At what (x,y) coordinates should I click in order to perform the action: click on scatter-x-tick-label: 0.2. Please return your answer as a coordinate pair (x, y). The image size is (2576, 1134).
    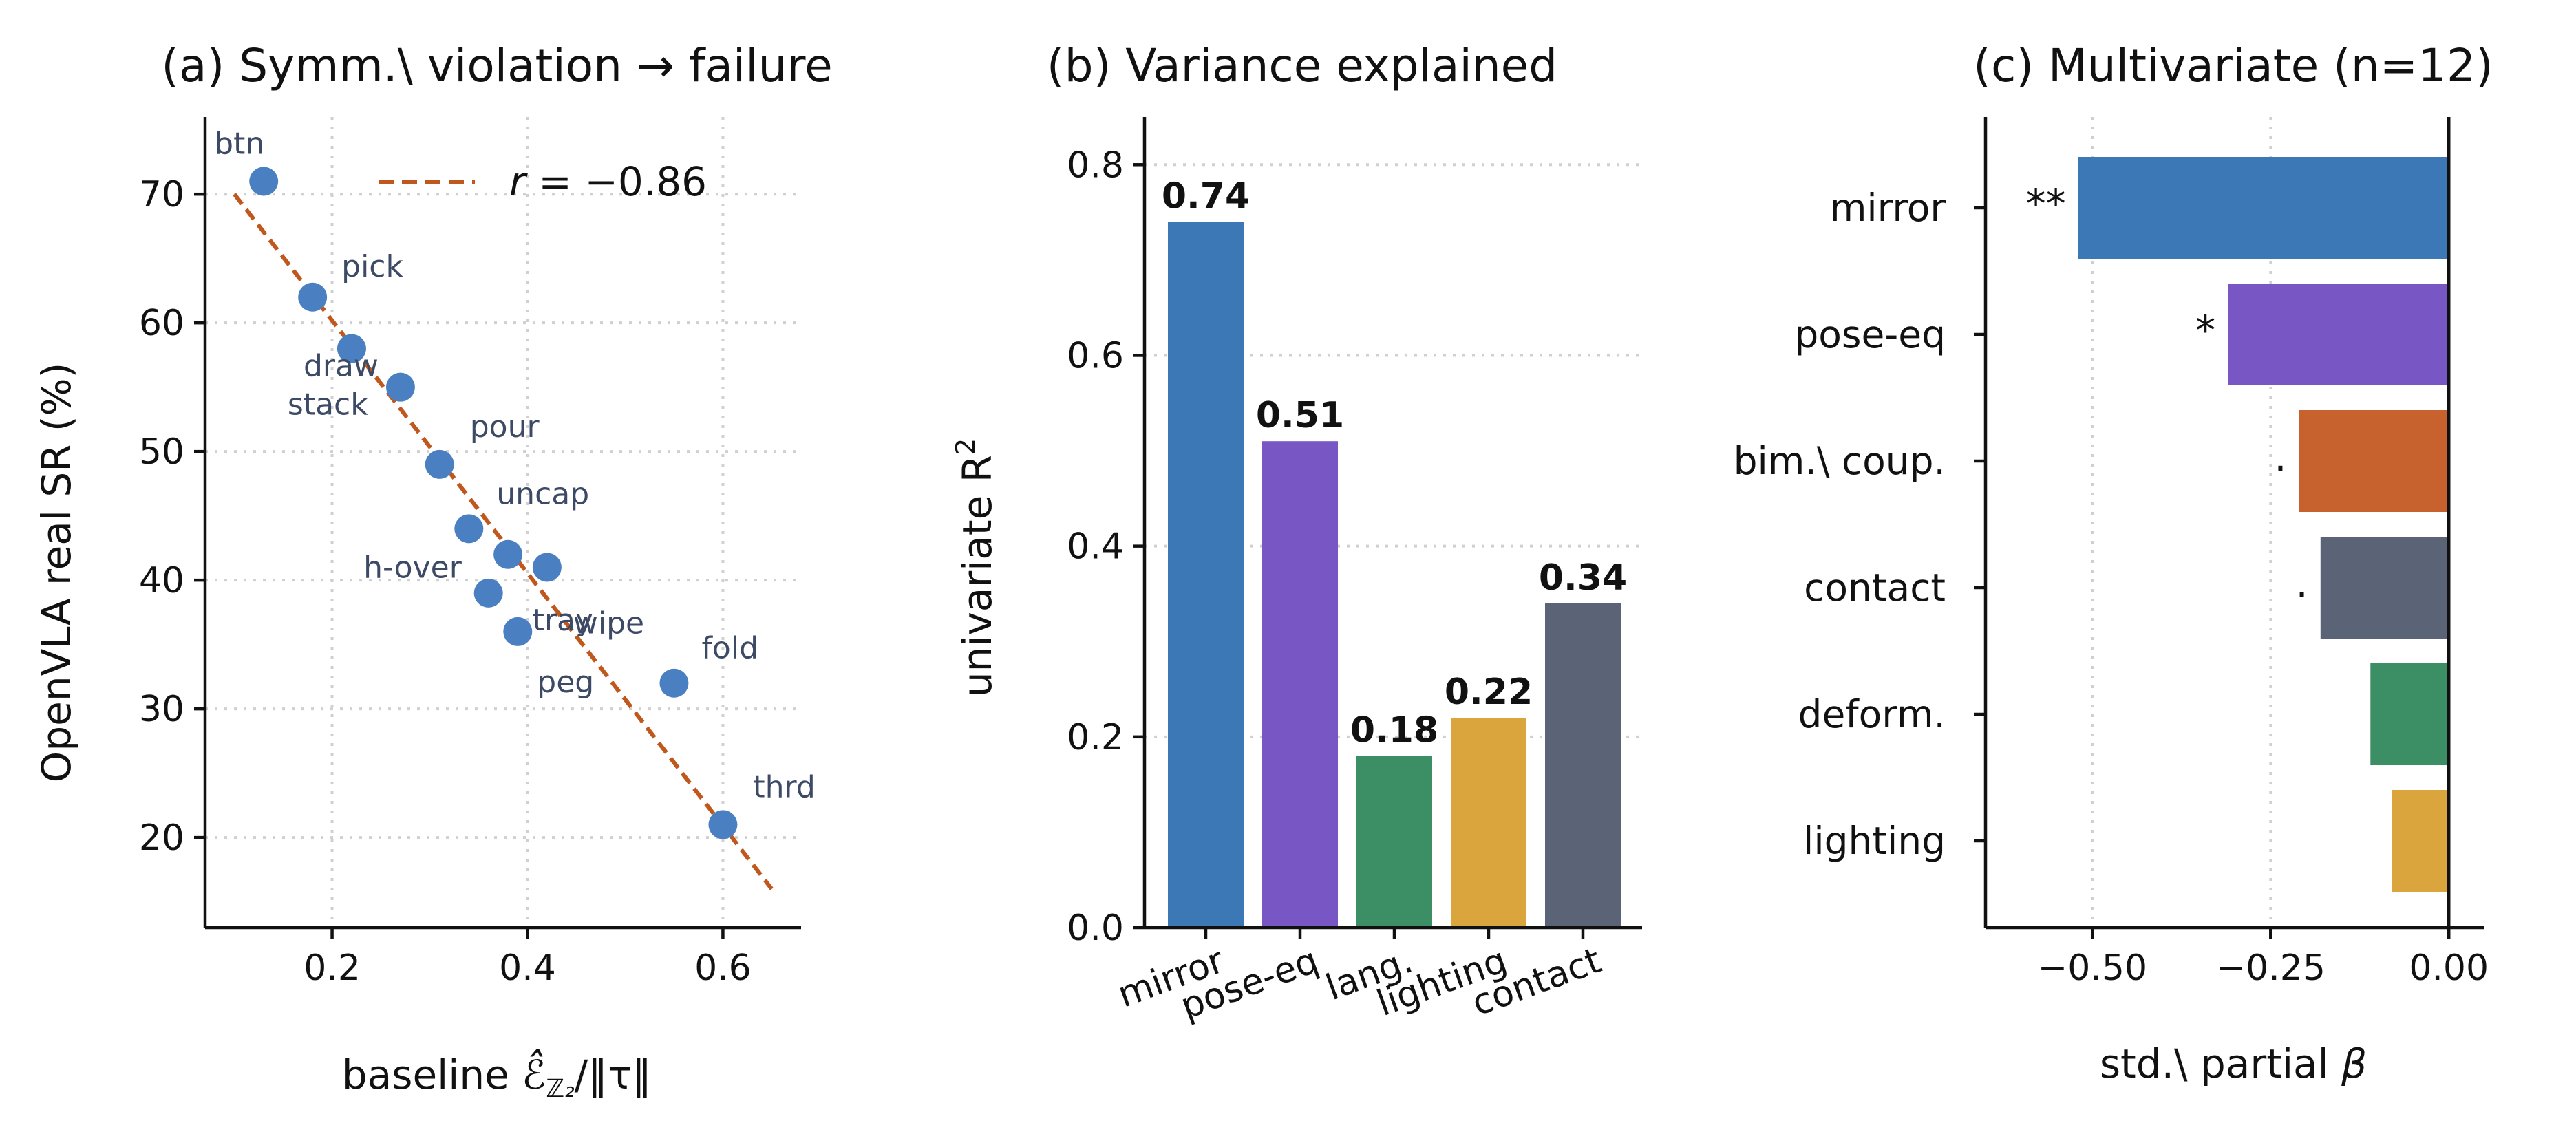
    Looking at the image, I should click on (332, 968).